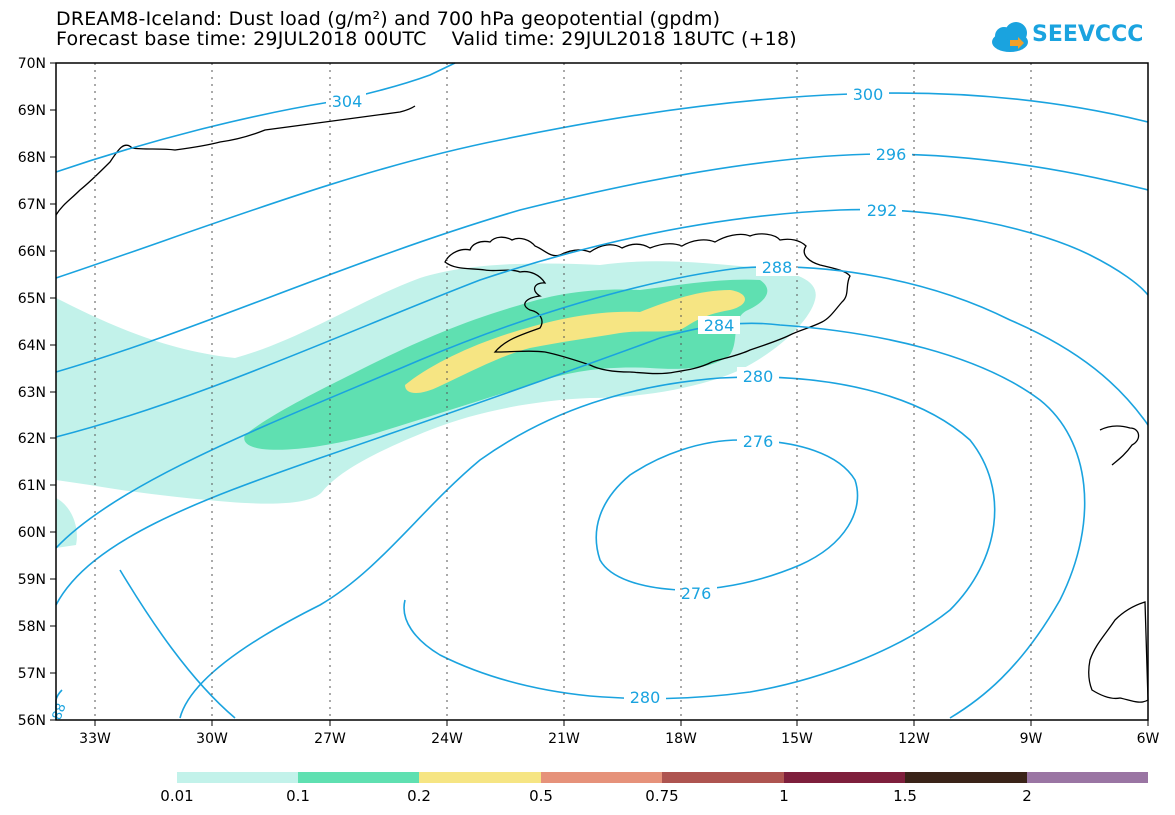  Describe the element at coordinates (419, 796) in the screenshot. I see `legend-label: 0.2` at that location.